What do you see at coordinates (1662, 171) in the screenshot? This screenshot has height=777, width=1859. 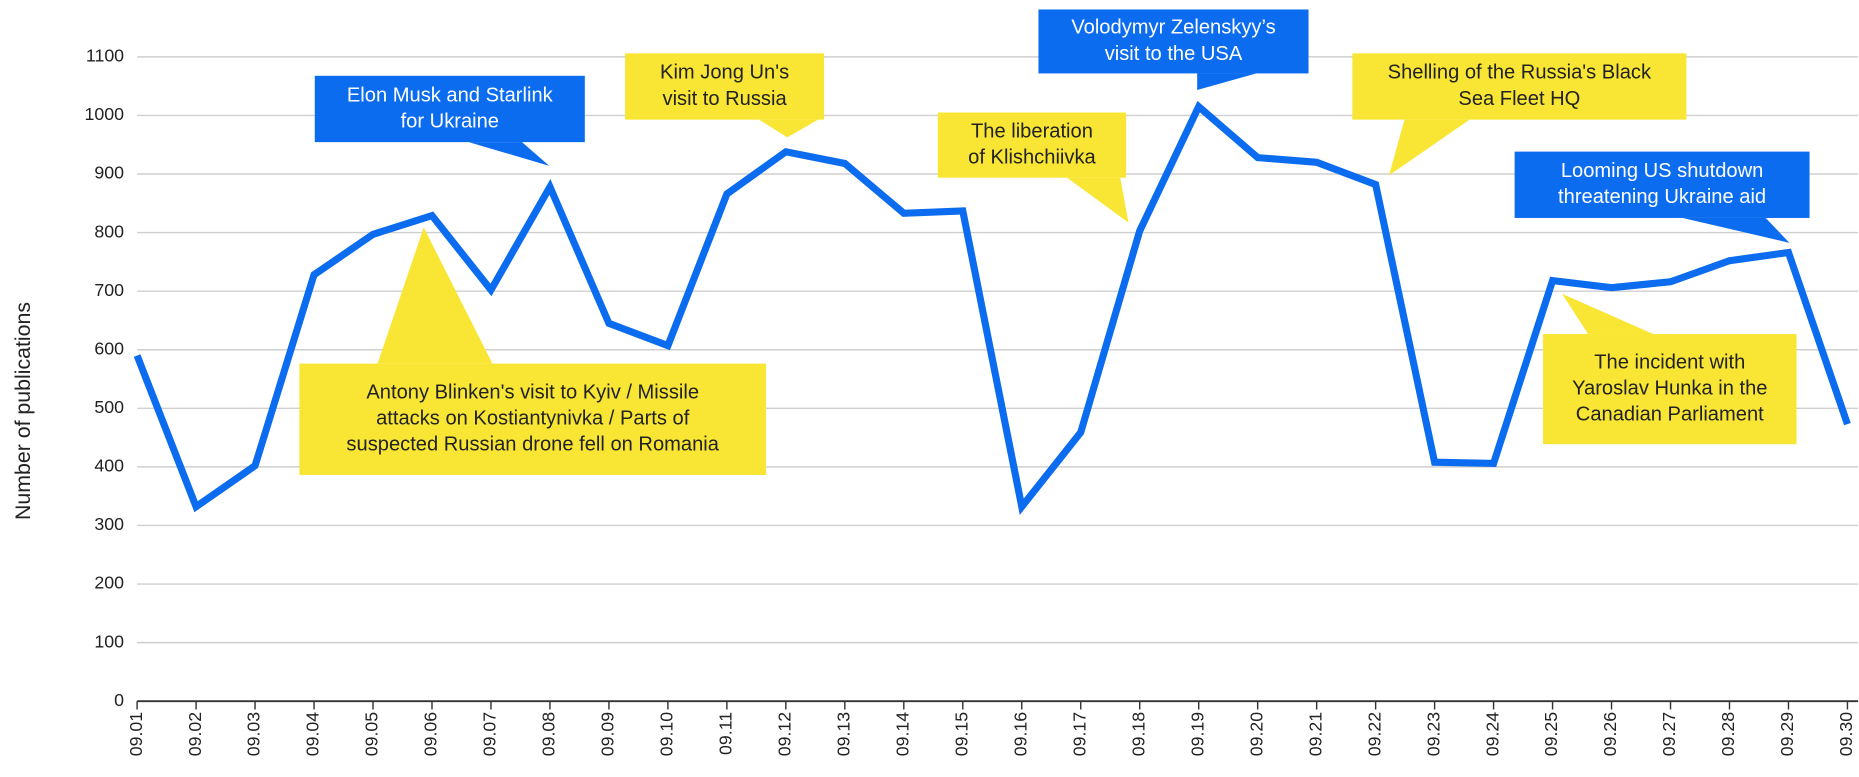 I see `annotation-text: Looming US shutdown` at bounding box center [1662, 171].